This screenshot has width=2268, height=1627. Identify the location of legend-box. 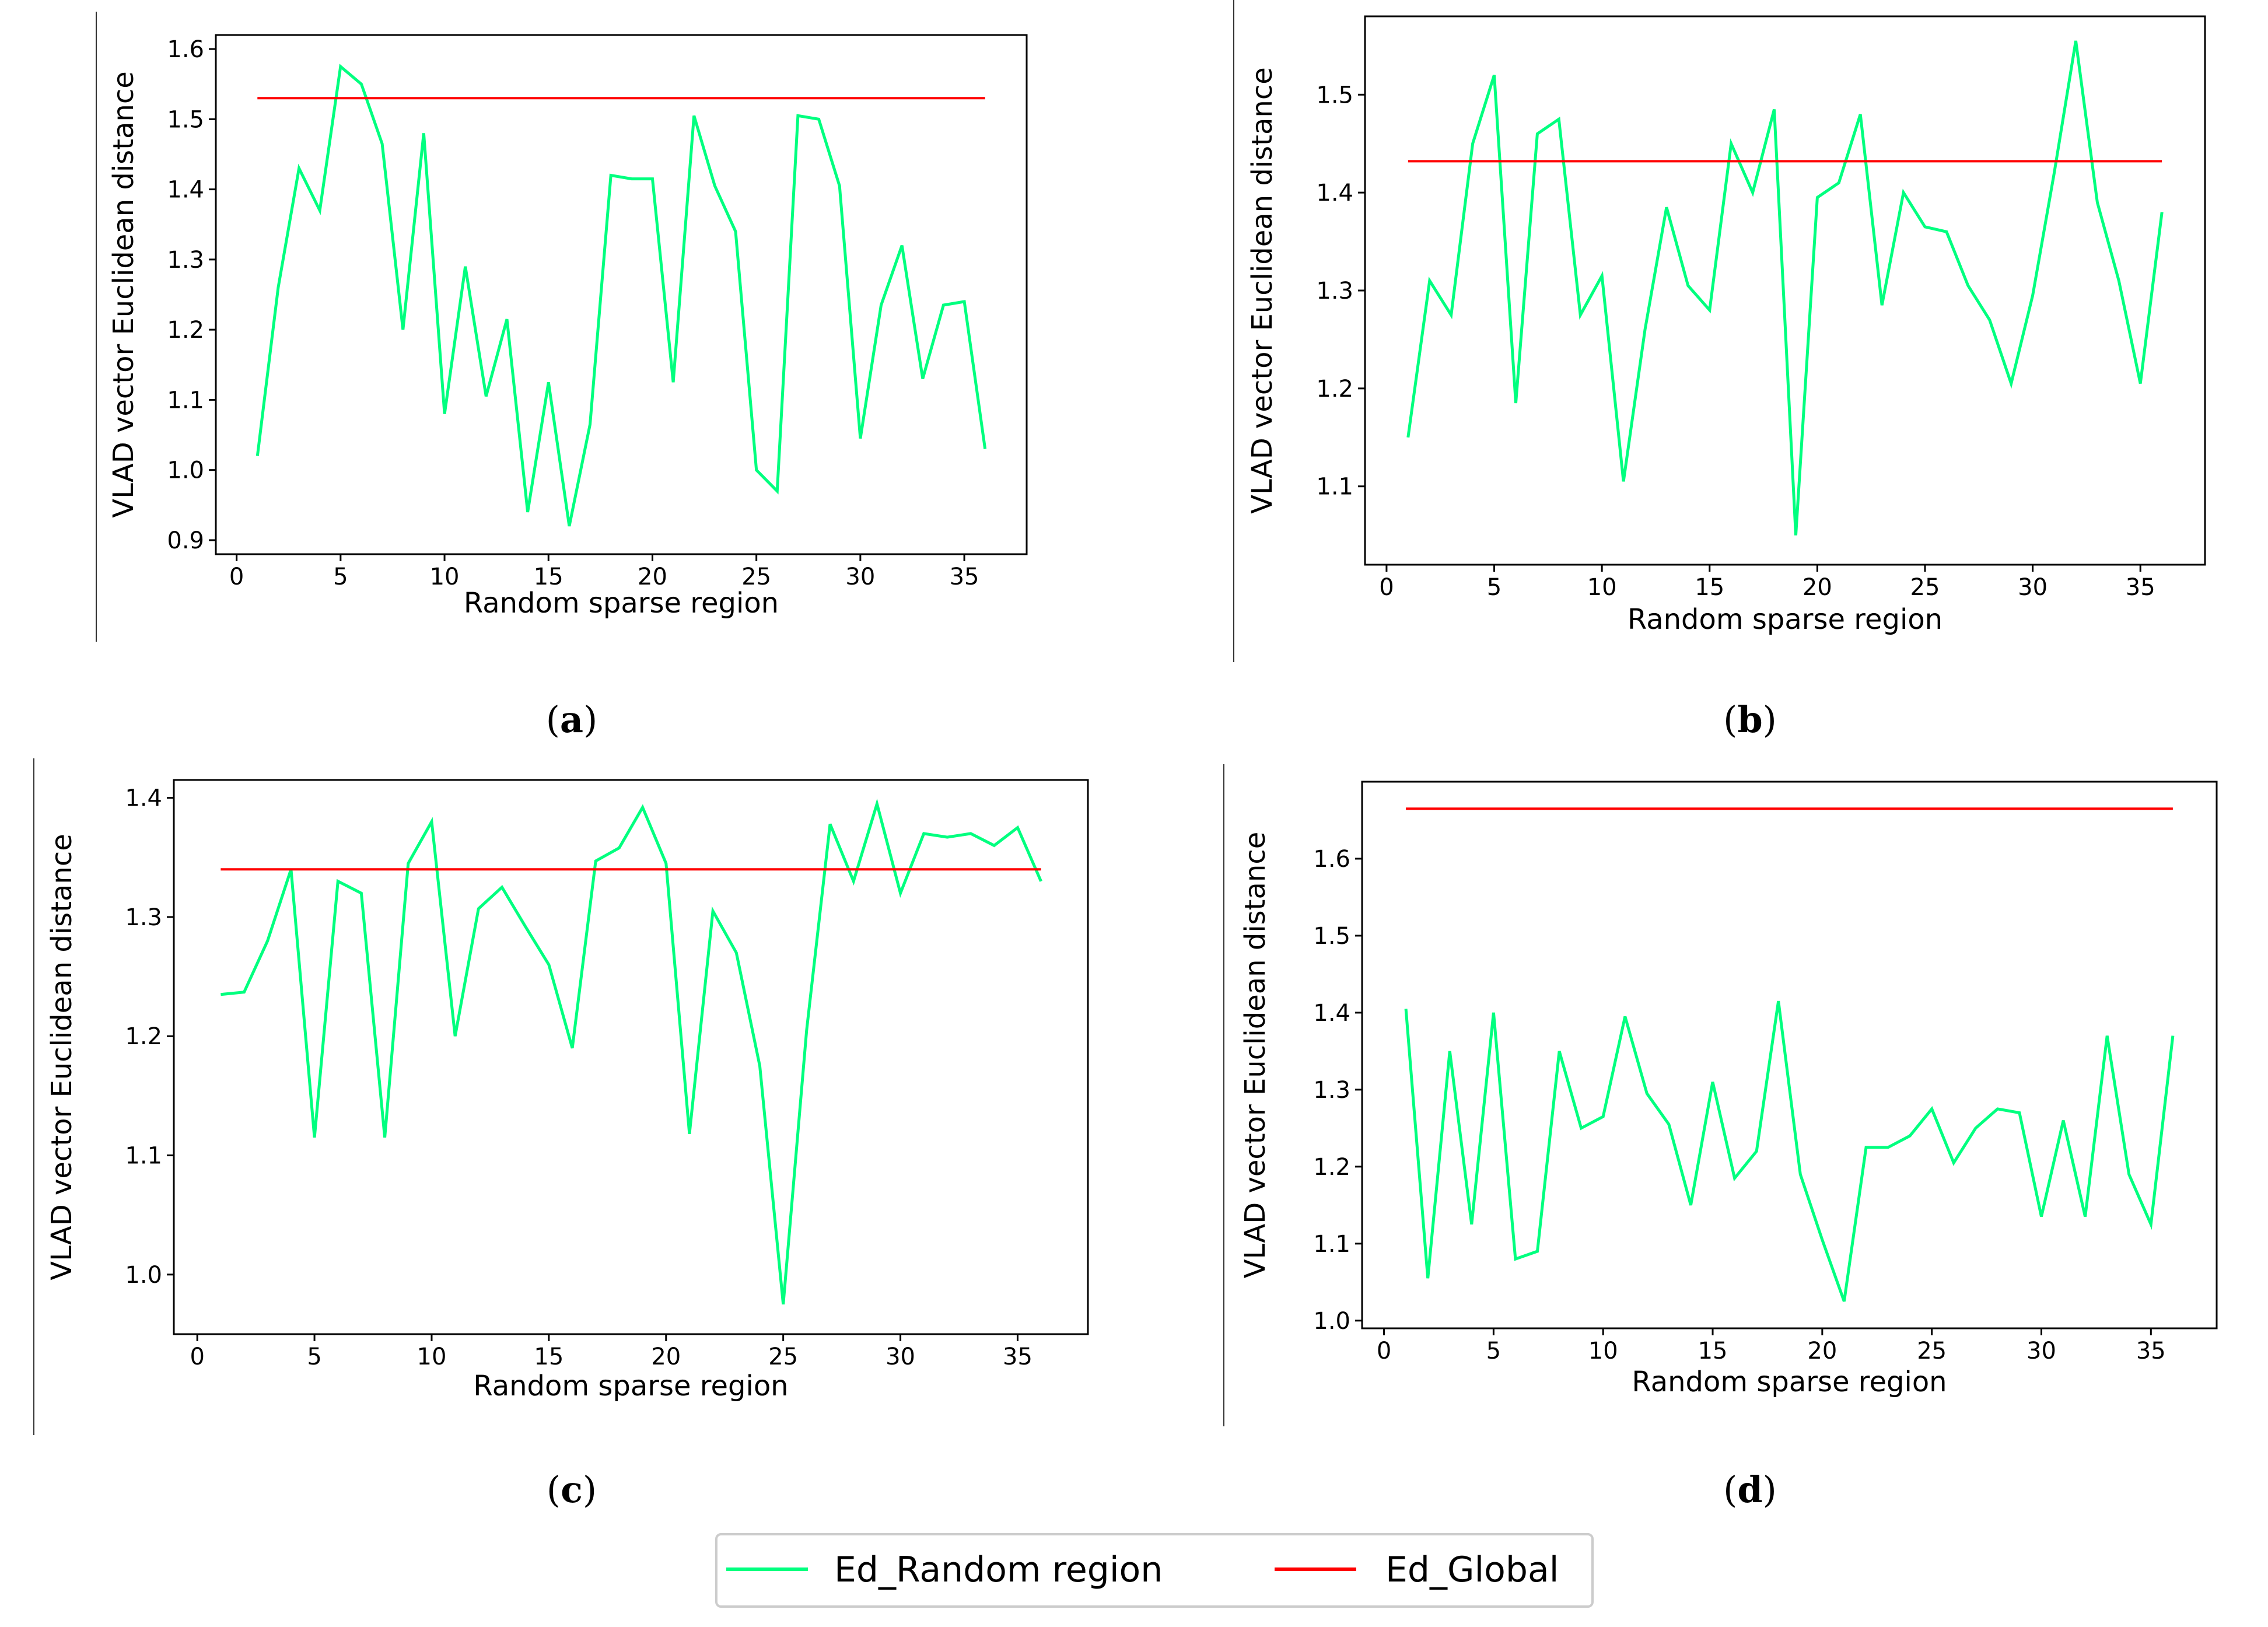
(1154, 1570).